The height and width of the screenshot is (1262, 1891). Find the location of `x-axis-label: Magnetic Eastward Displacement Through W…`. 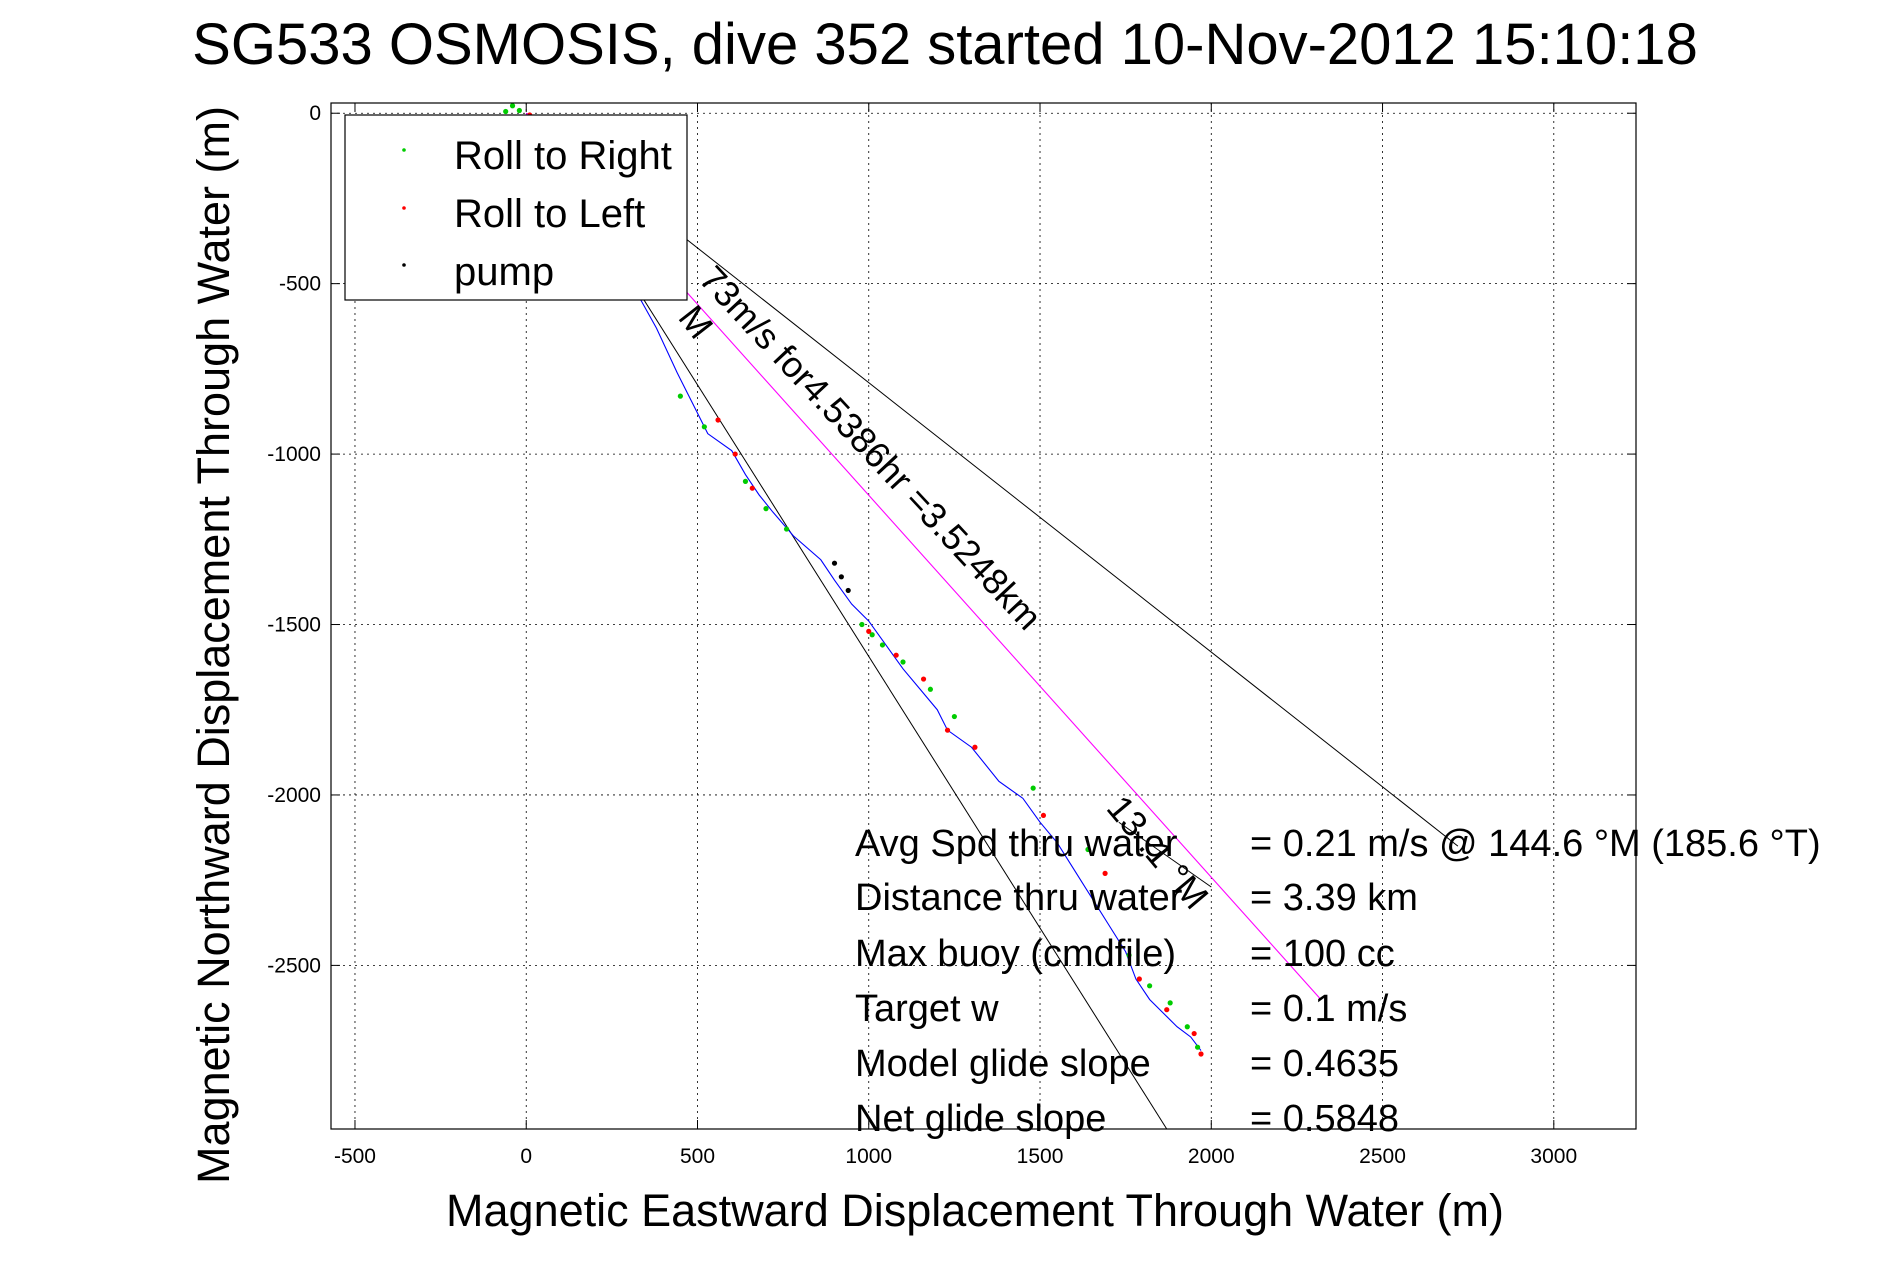

x-axis-label: Magnetic Eastward Displacement Through W… is located at coordinates (975, 1210).